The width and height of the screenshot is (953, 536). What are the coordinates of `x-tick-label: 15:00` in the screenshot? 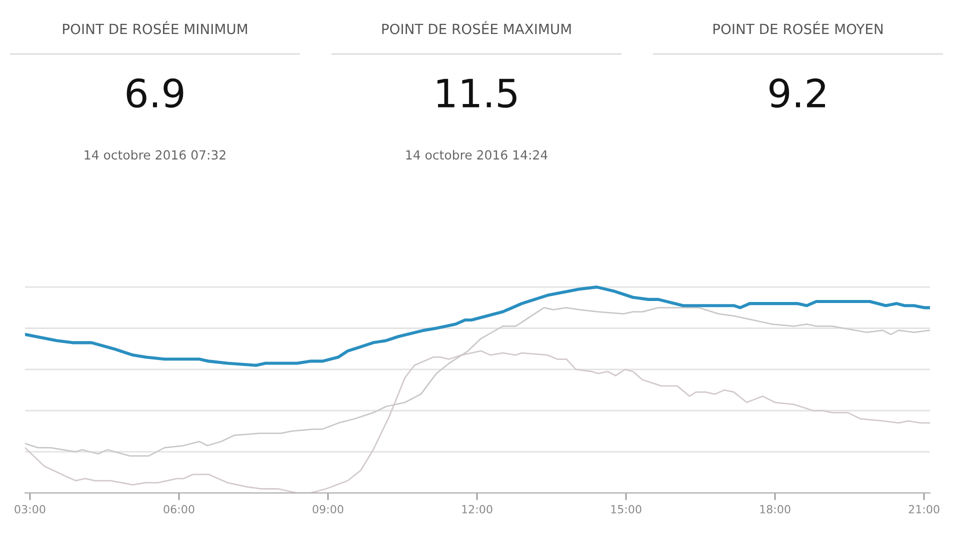 It's located at (626, 509).